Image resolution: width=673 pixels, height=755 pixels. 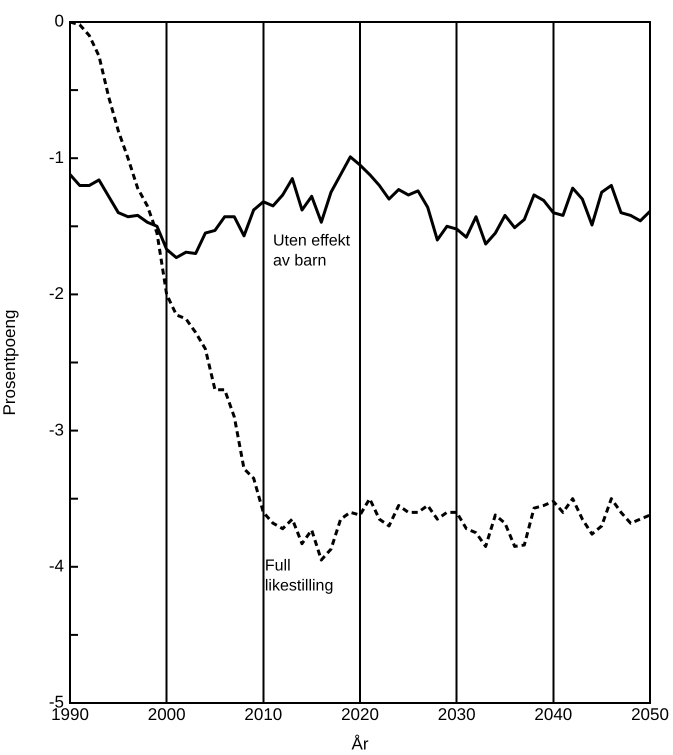 What do you see at coordinates (312, 251) in the screenshot?
I see `series-label: Uten effekt av barn` at bounding box center [312, 251].